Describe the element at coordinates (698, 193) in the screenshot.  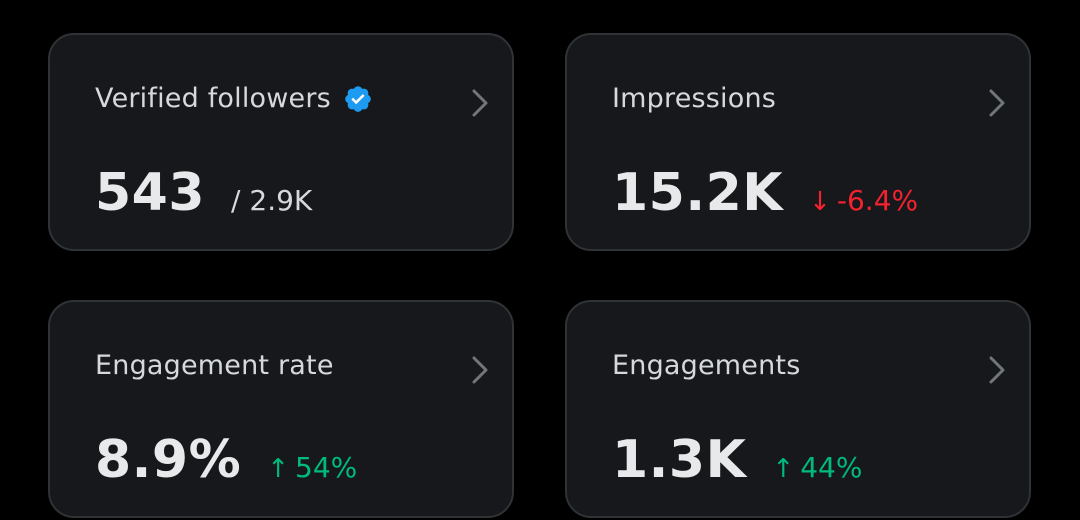
I see `metric-value: 15.2K` at that location.